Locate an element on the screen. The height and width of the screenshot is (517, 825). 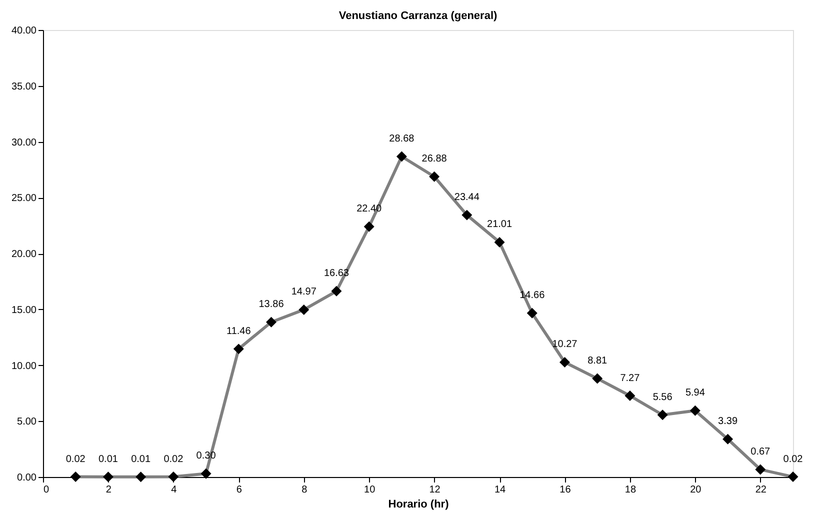
x-tick-label: 0 is located at coordinates (47, 490).